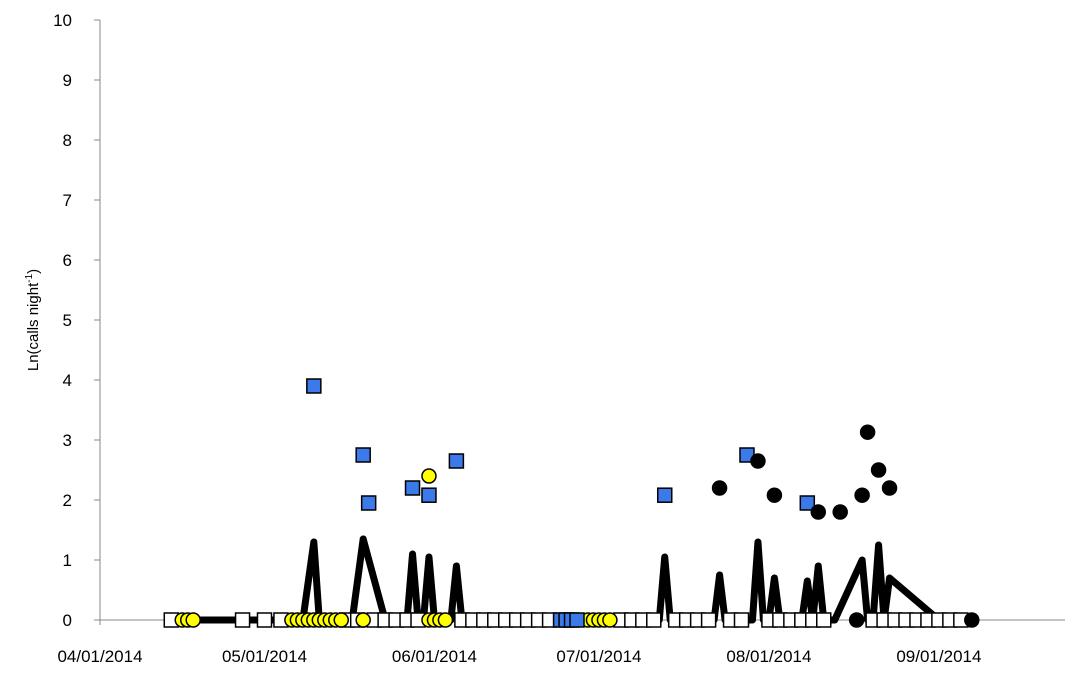 The height and width of the screenshot is (673, 1073). I want to click on line, so click(571, 579).